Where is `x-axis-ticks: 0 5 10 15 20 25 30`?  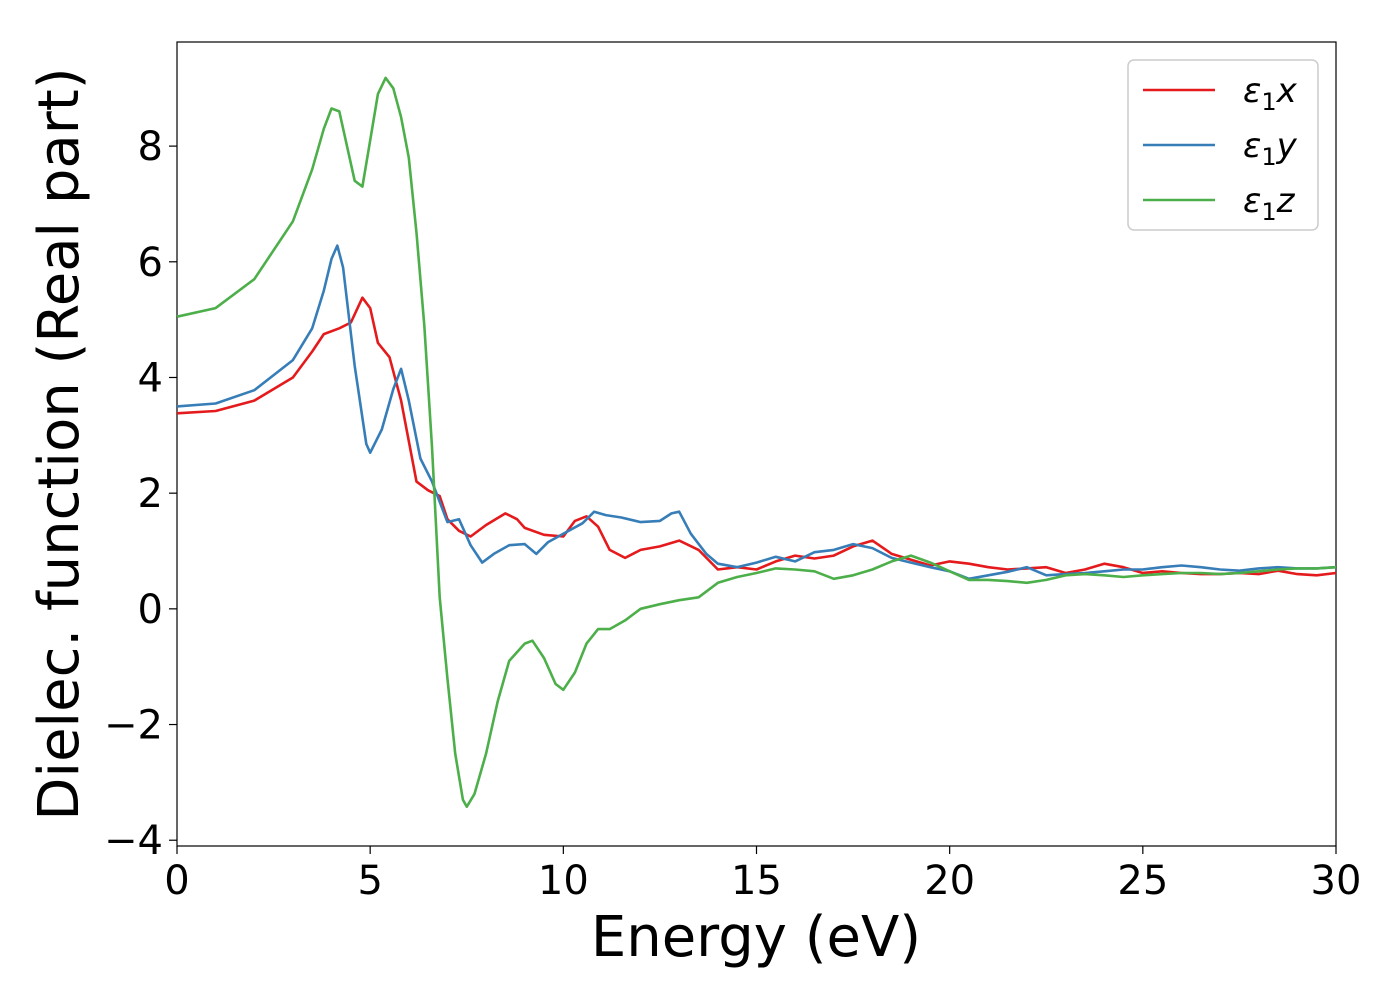
x-axis-ticks: 0 5 10 15 20 25 30 is located at coordinates (762, 875).